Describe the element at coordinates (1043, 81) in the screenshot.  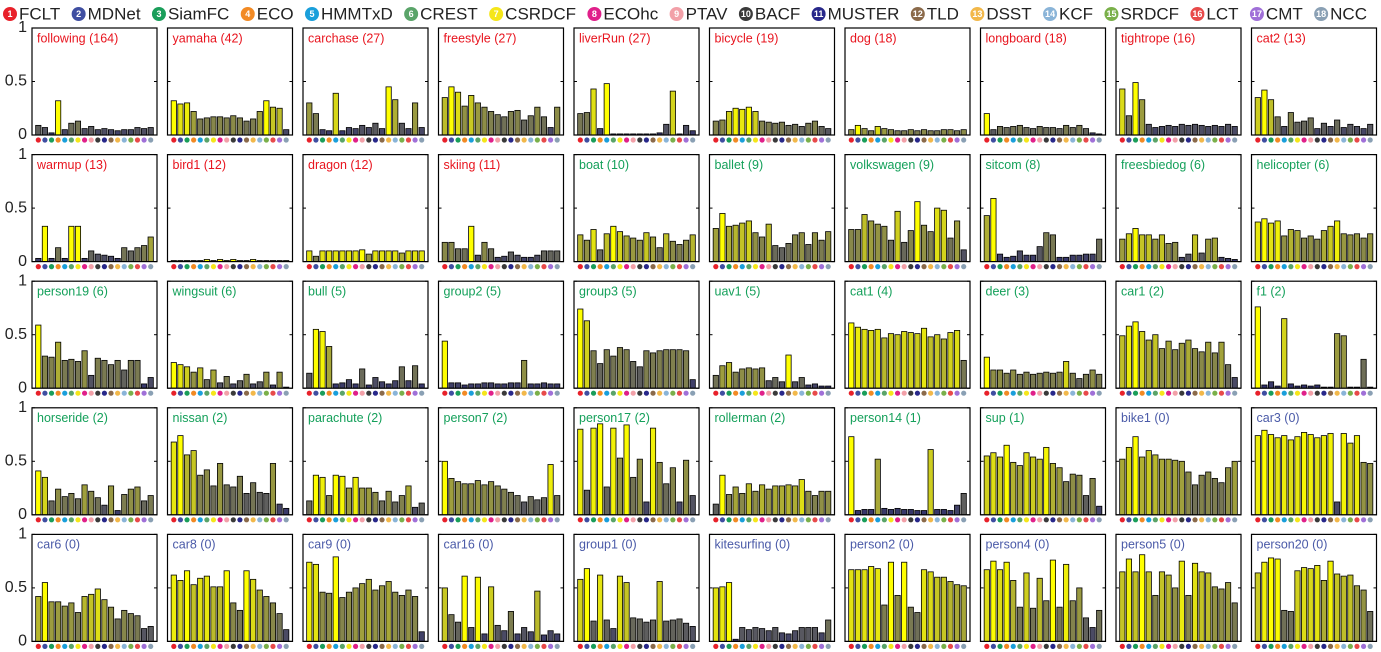
I see `panel` at that location.